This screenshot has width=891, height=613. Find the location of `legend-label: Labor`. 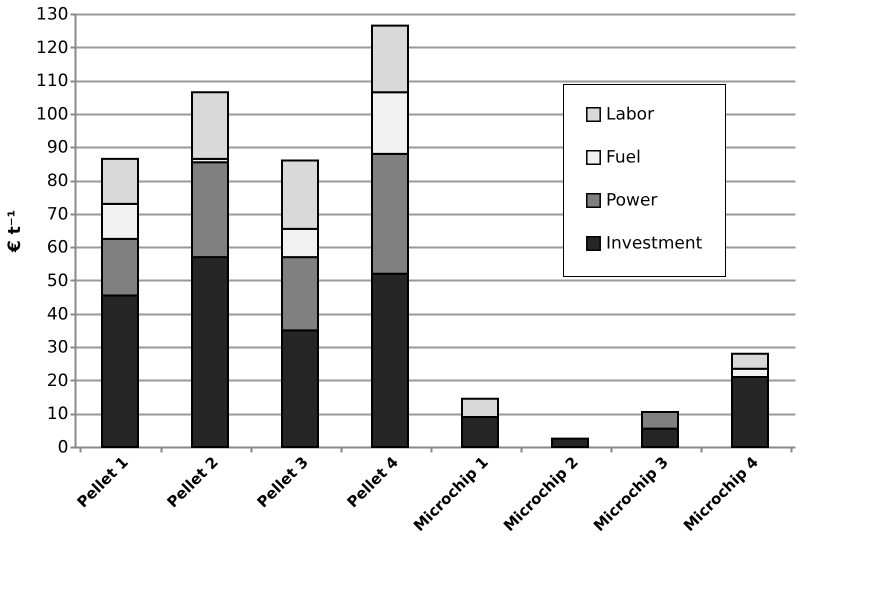

legend-label: Labor is located at coordinates (630, 114).